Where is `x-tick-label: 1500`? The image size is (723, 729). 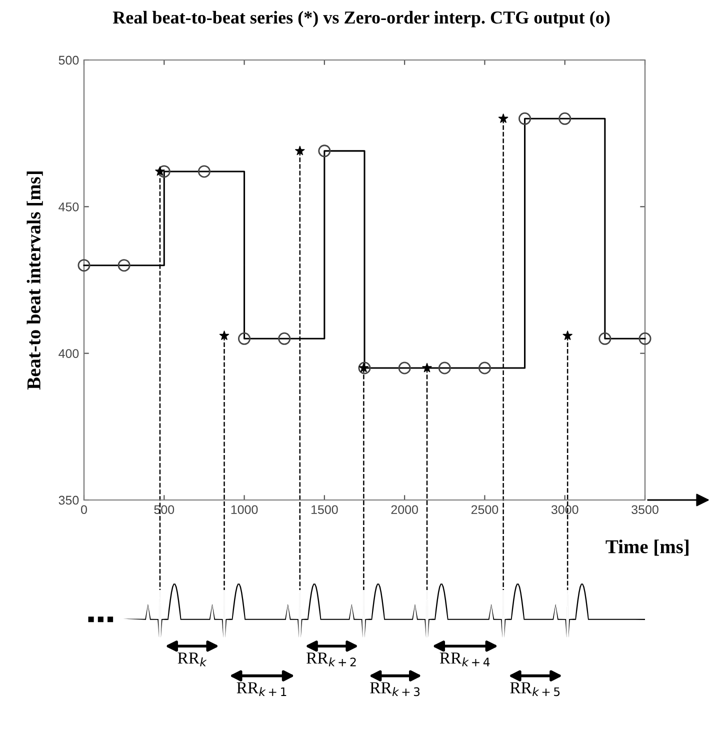
x-tick-label: 1500 is located at coordinates (324, 509).